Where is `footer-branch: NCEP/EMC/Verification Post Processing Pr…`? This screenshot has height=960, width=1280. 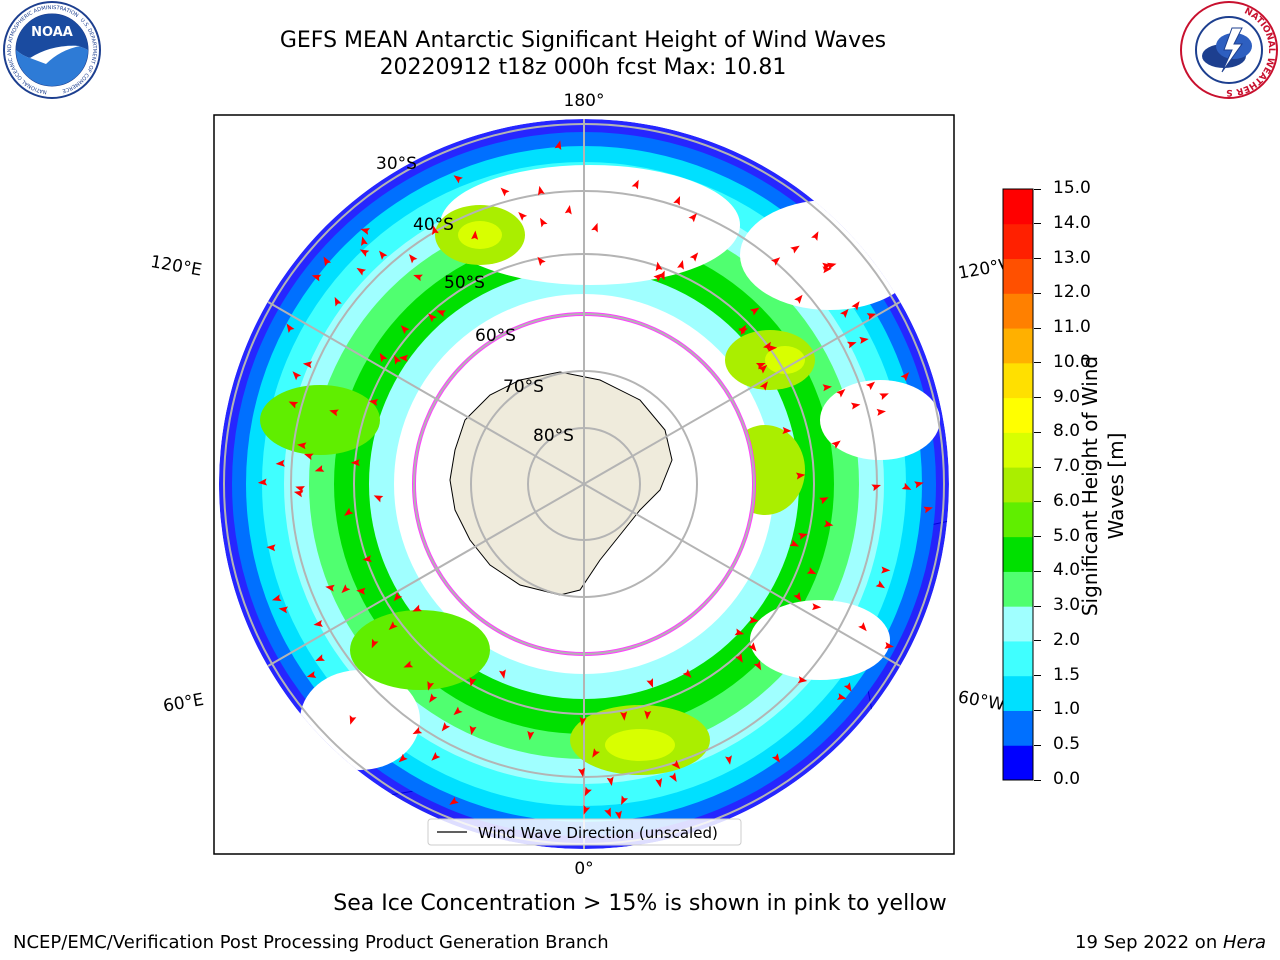 footer-branch: NCEP/EMC/Verification Post Processing Pr… is located at coordinates (311, 942).